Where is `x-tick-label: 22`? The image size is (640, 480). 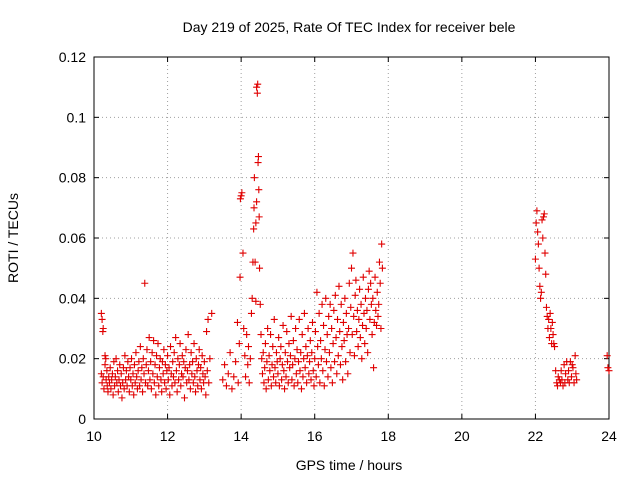 x-tick-label: 22 is located at coordinates (536, 436).